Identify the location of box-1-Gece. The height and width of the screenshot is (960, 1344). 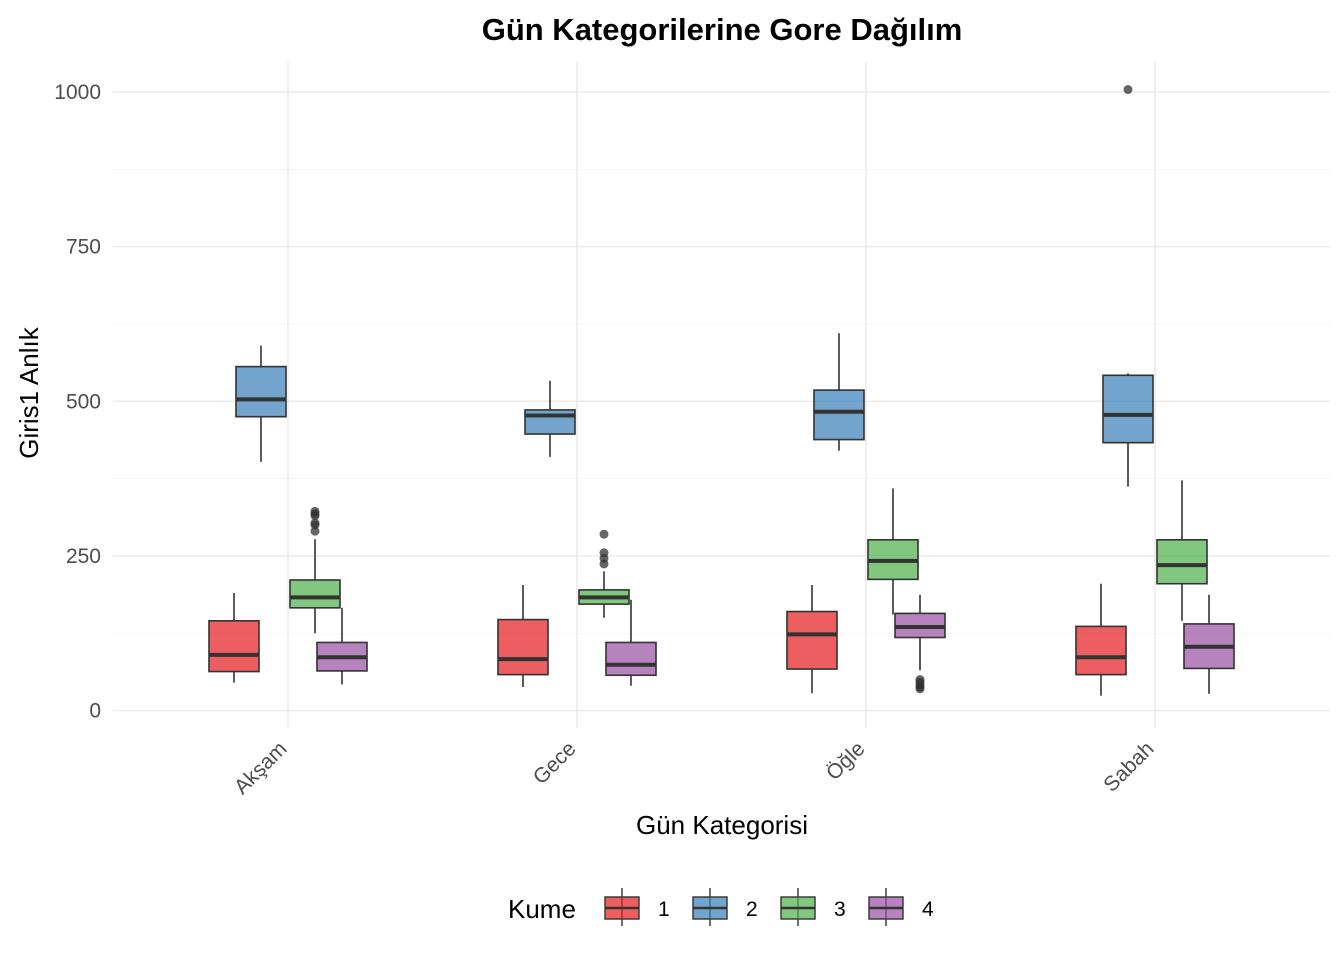
(523, 635).